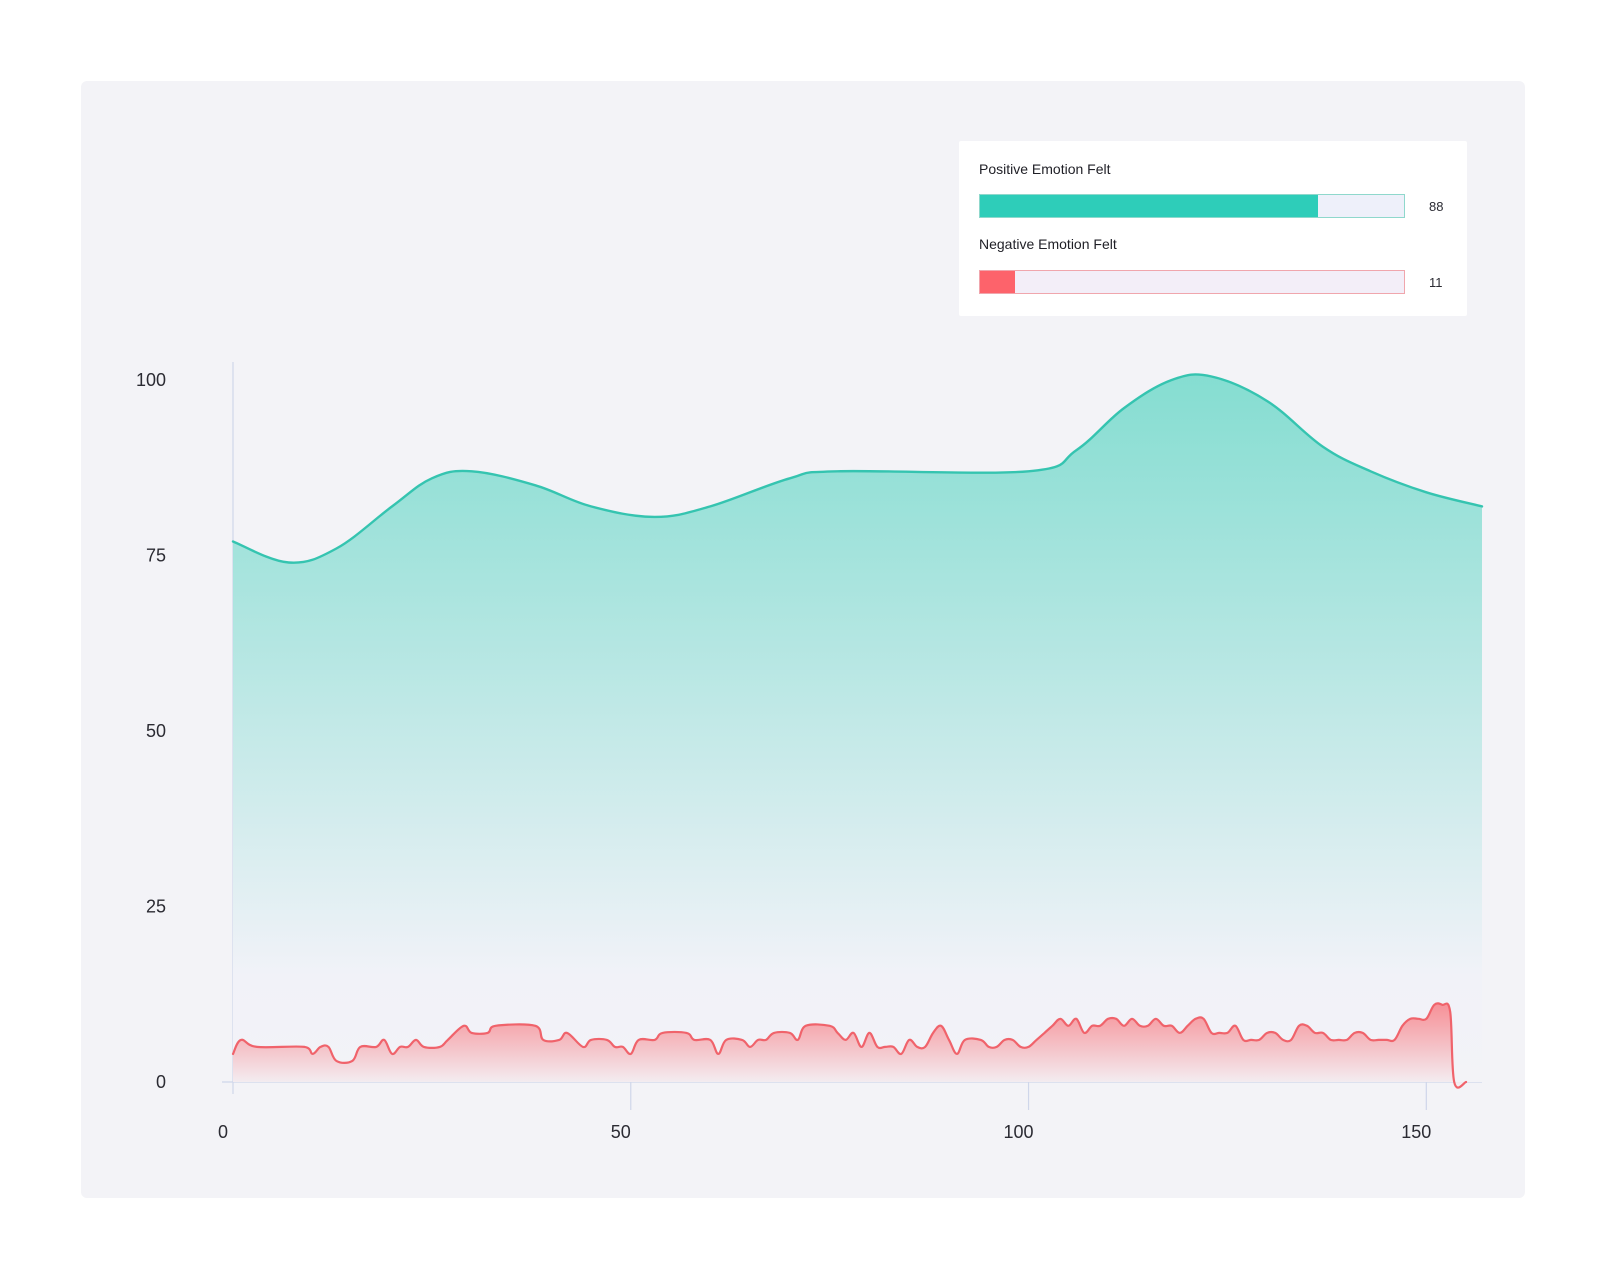 The height and width of the screenshot is (1274, 1600). Describe the element at coordinates (223, 1132) in the screenshot. I see `x-tick-label: 0` at that location.